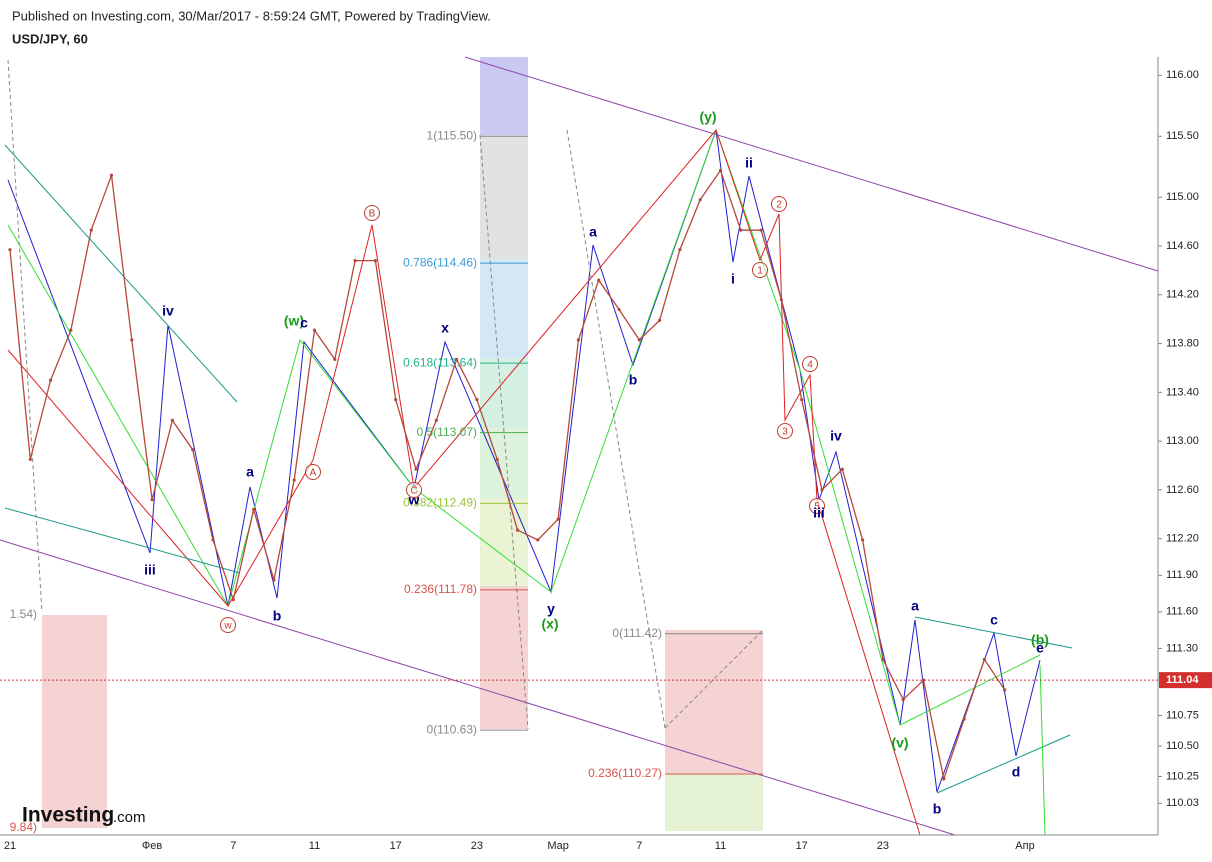 The image size is (1212, 862). What do you see at coordinates (304, 323) in the screenshot?
I see `wave-label: c` at bounding box center [304, 323].